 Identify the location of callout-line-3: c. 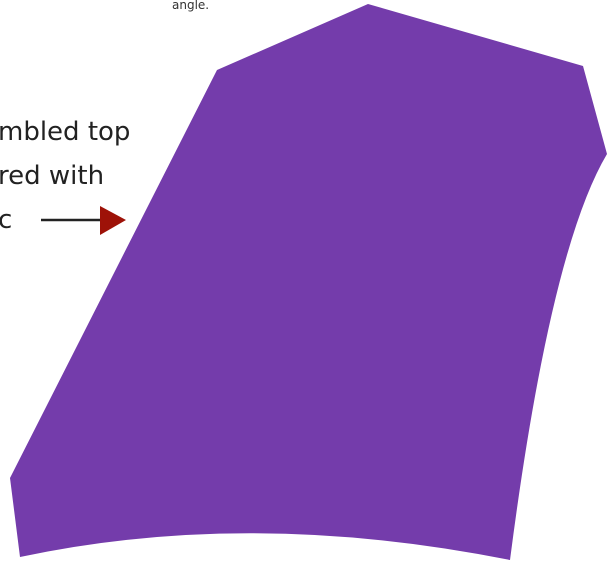
(6, 220).